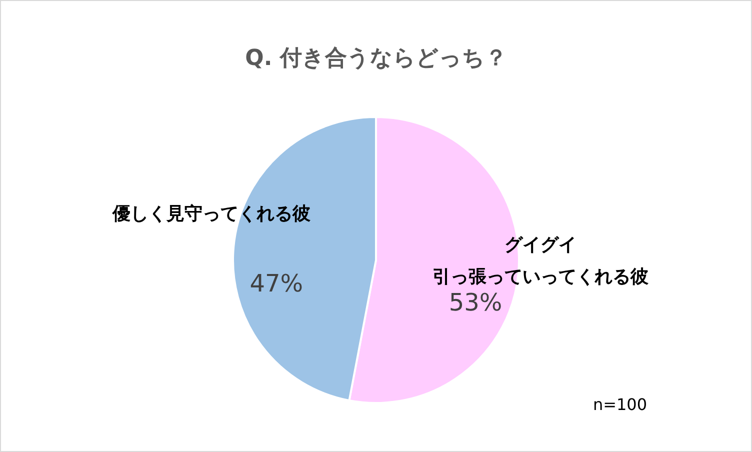 The width and height of the screenshot is (752, 452). Describe the element at coordinates (212, 213) in the screenshot. I see `slice-label: 優しく見守ってくれる彼` at that location.